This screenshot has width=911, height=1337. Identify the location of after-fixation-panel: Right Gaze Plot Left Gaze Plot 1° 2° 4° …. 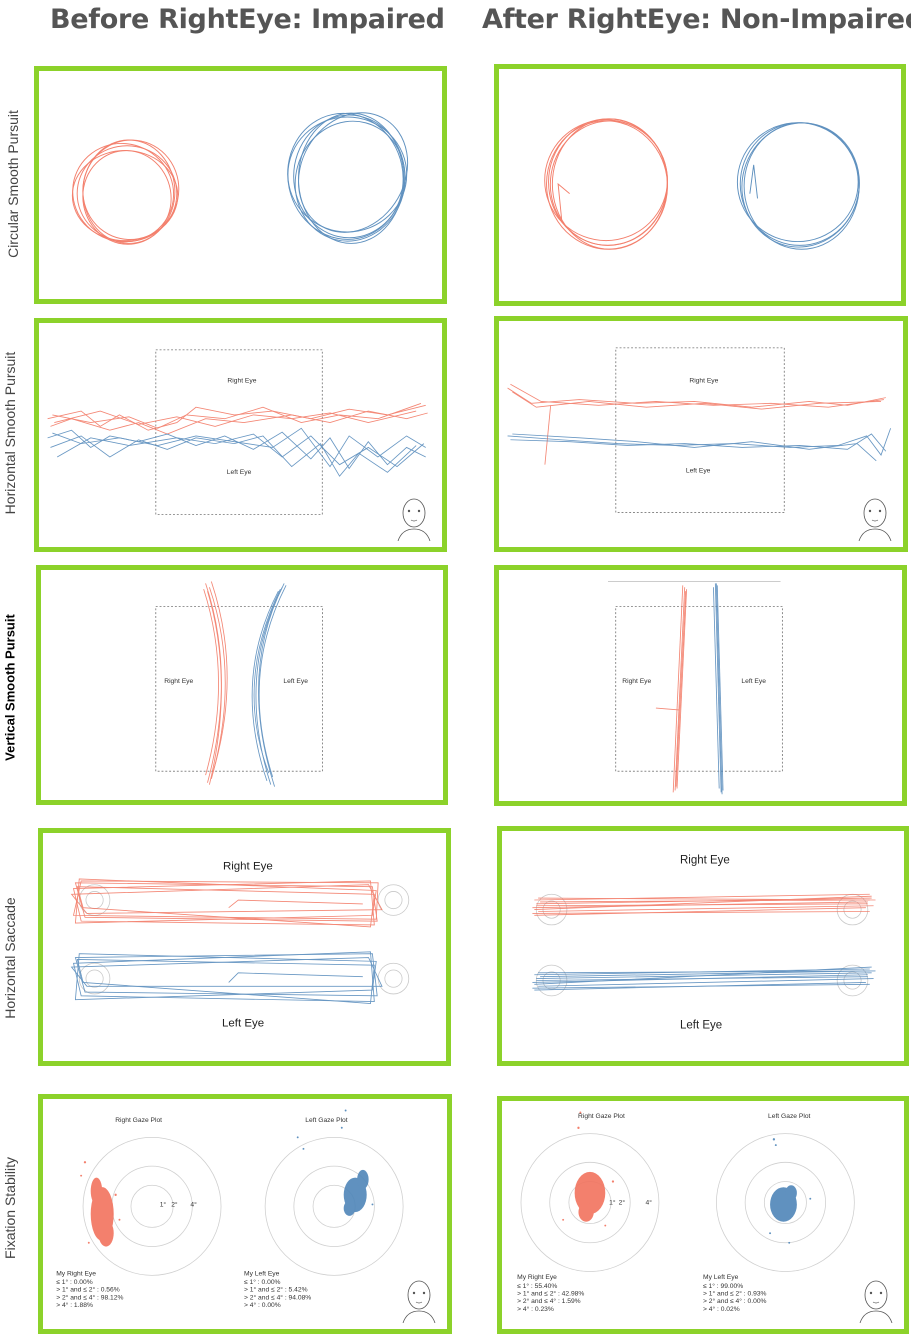
(703, 1215).